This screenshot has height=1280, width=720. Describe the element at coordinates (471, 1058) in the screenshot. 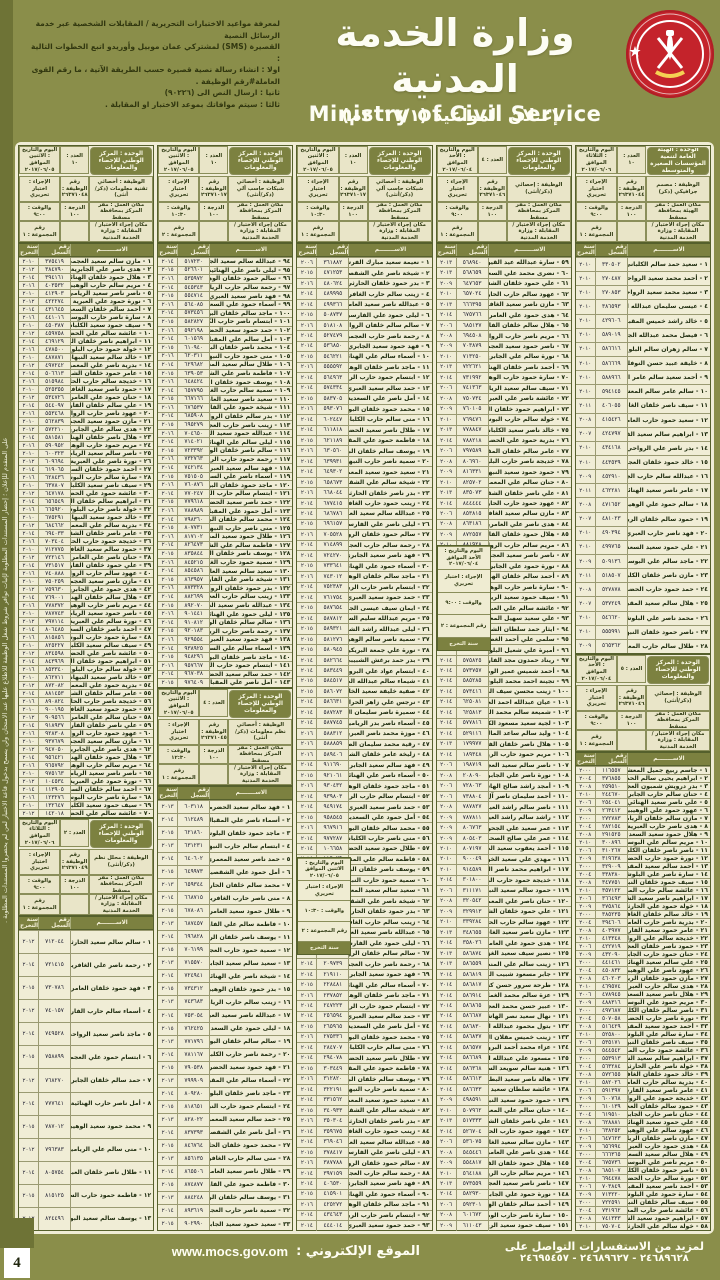

I see `record-number: ٥٨٦٦٨٩` at that location.